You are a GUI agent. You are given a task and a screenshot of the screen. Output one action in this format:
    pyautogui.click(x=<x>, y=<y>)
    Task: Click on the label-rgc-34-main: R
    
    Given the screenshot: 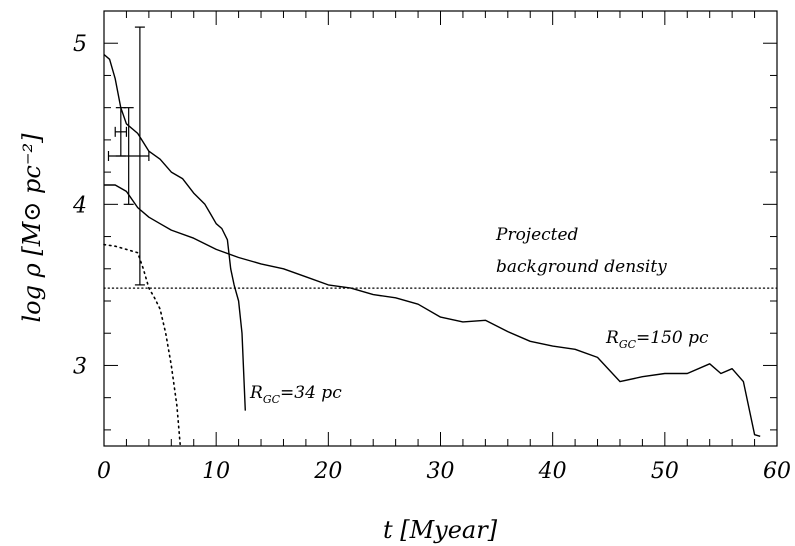 What is the action you would take?
    pyautogui.click(x=256, y=393)
    